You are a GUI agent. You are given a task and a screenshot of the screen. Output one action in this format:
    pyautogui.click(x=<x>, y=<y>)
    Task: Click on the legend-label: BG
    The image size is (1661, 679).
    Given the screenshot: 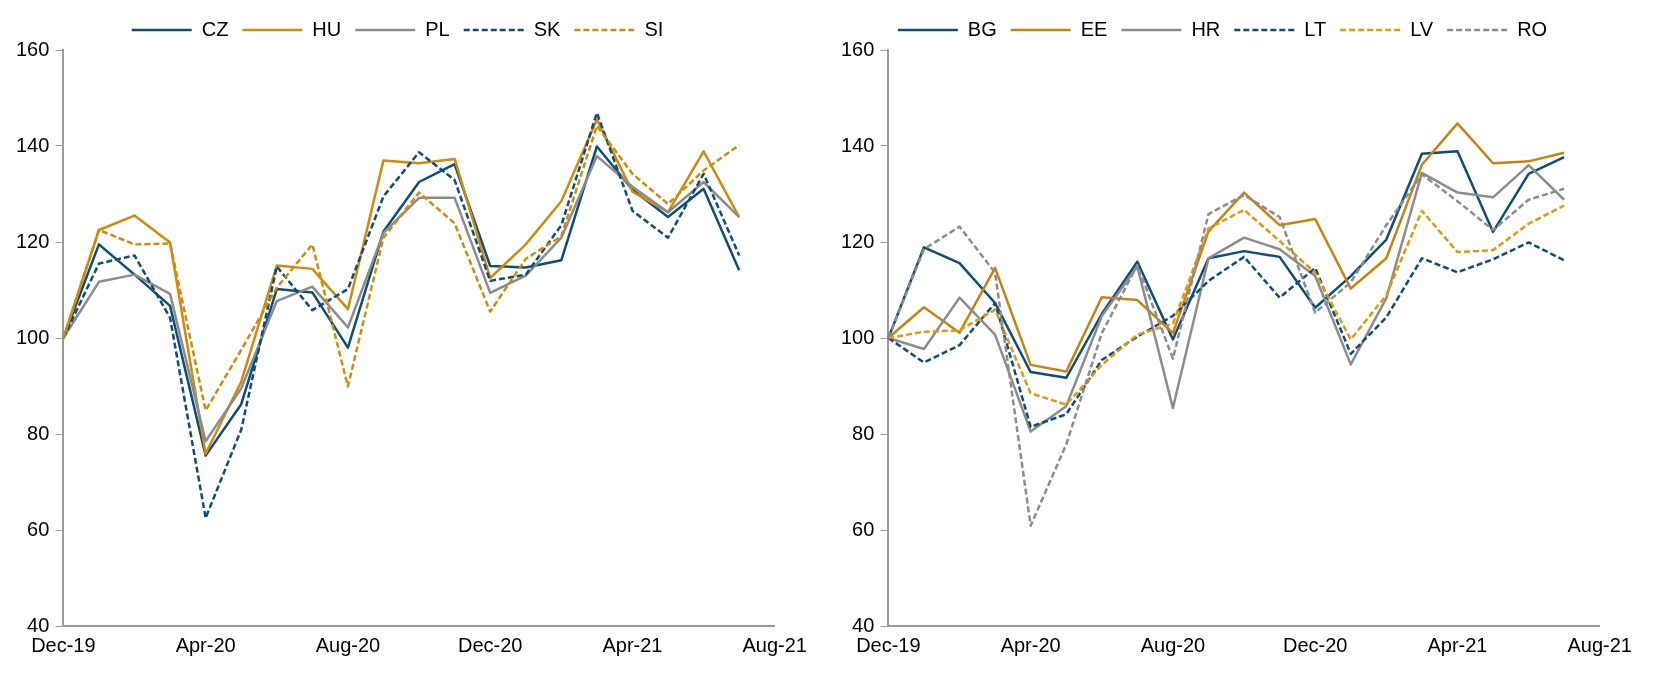 What is the action you would take?
    pyautogui.click(x=982, y=28)
    